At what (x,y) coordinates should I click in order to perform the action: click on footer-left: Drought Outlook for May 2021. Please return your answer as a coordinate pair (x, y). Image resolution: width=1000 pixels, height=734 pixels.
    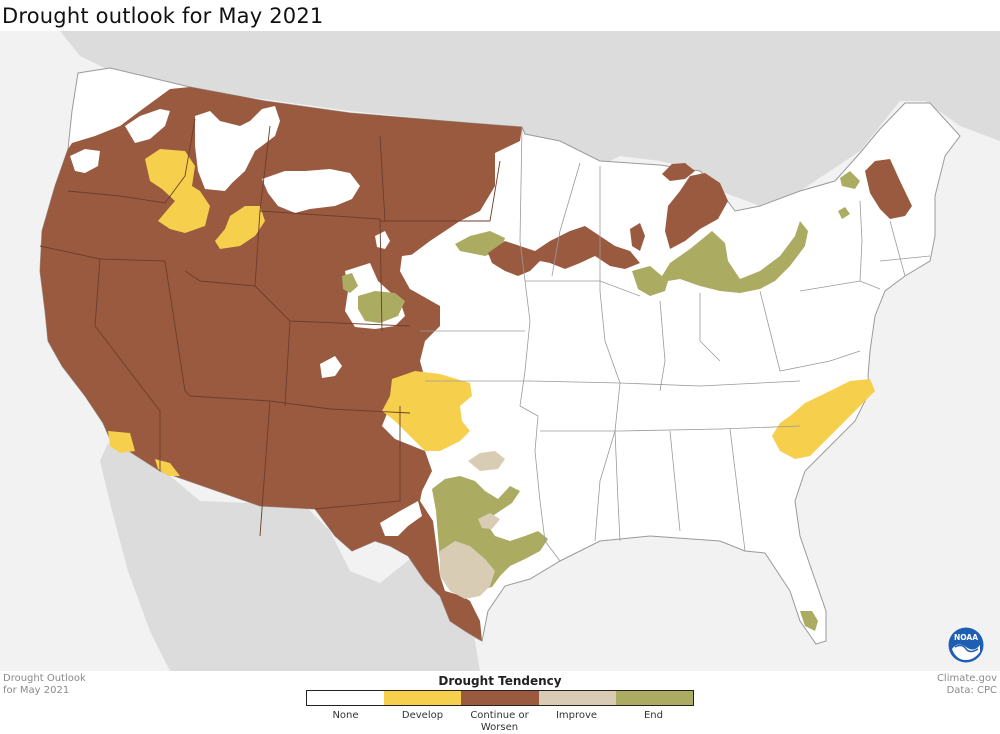
    Looking at the image, I should click on (44, 685).